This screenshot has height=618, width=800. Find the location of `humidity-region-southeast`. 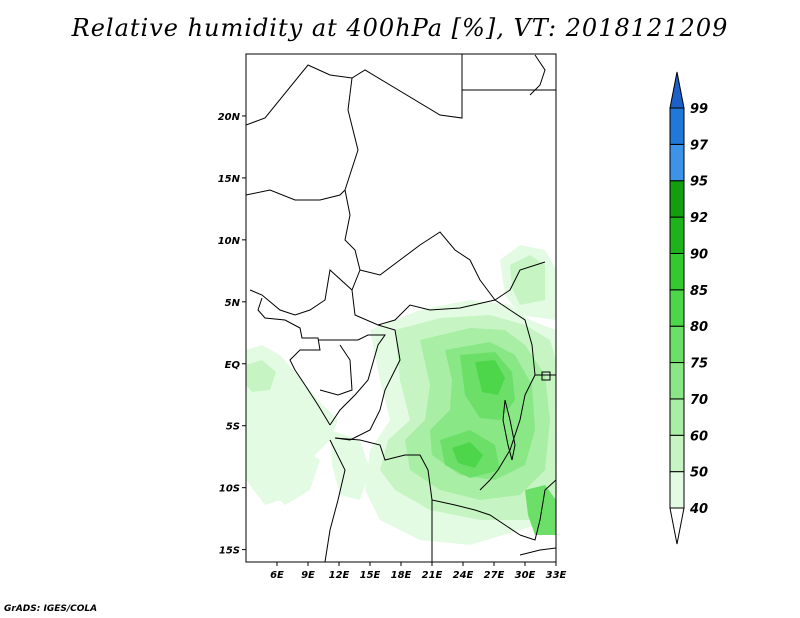

humidity-region-southeast is located at coordinates (350, 465).